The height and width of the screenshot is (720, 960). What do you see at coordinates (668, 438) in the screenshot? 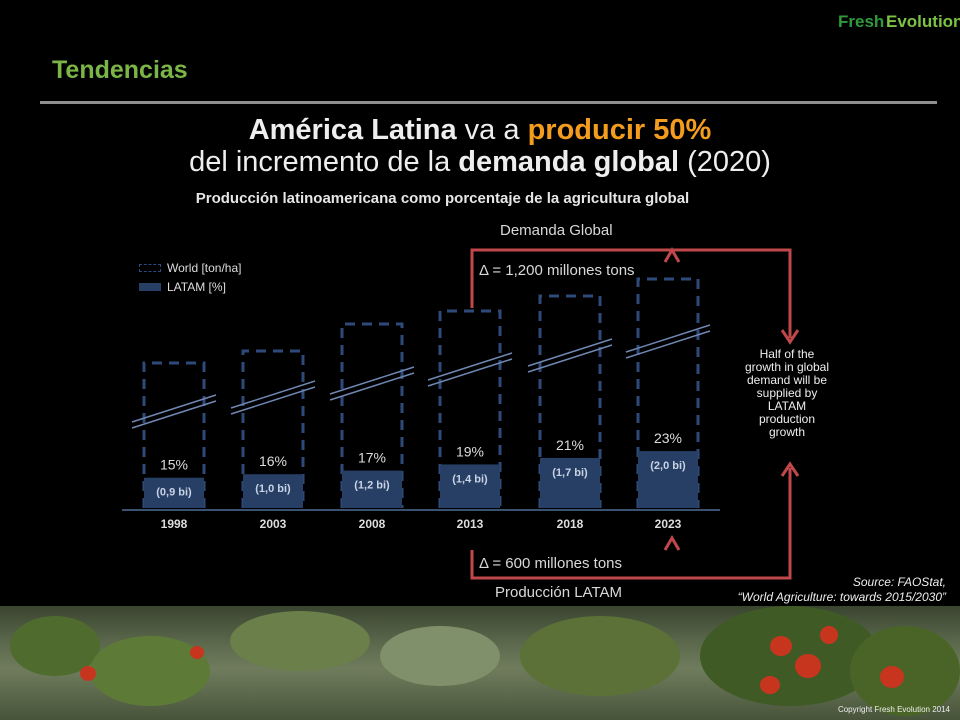
I see `pct-label: 23%` at bounding box center [668, 438].